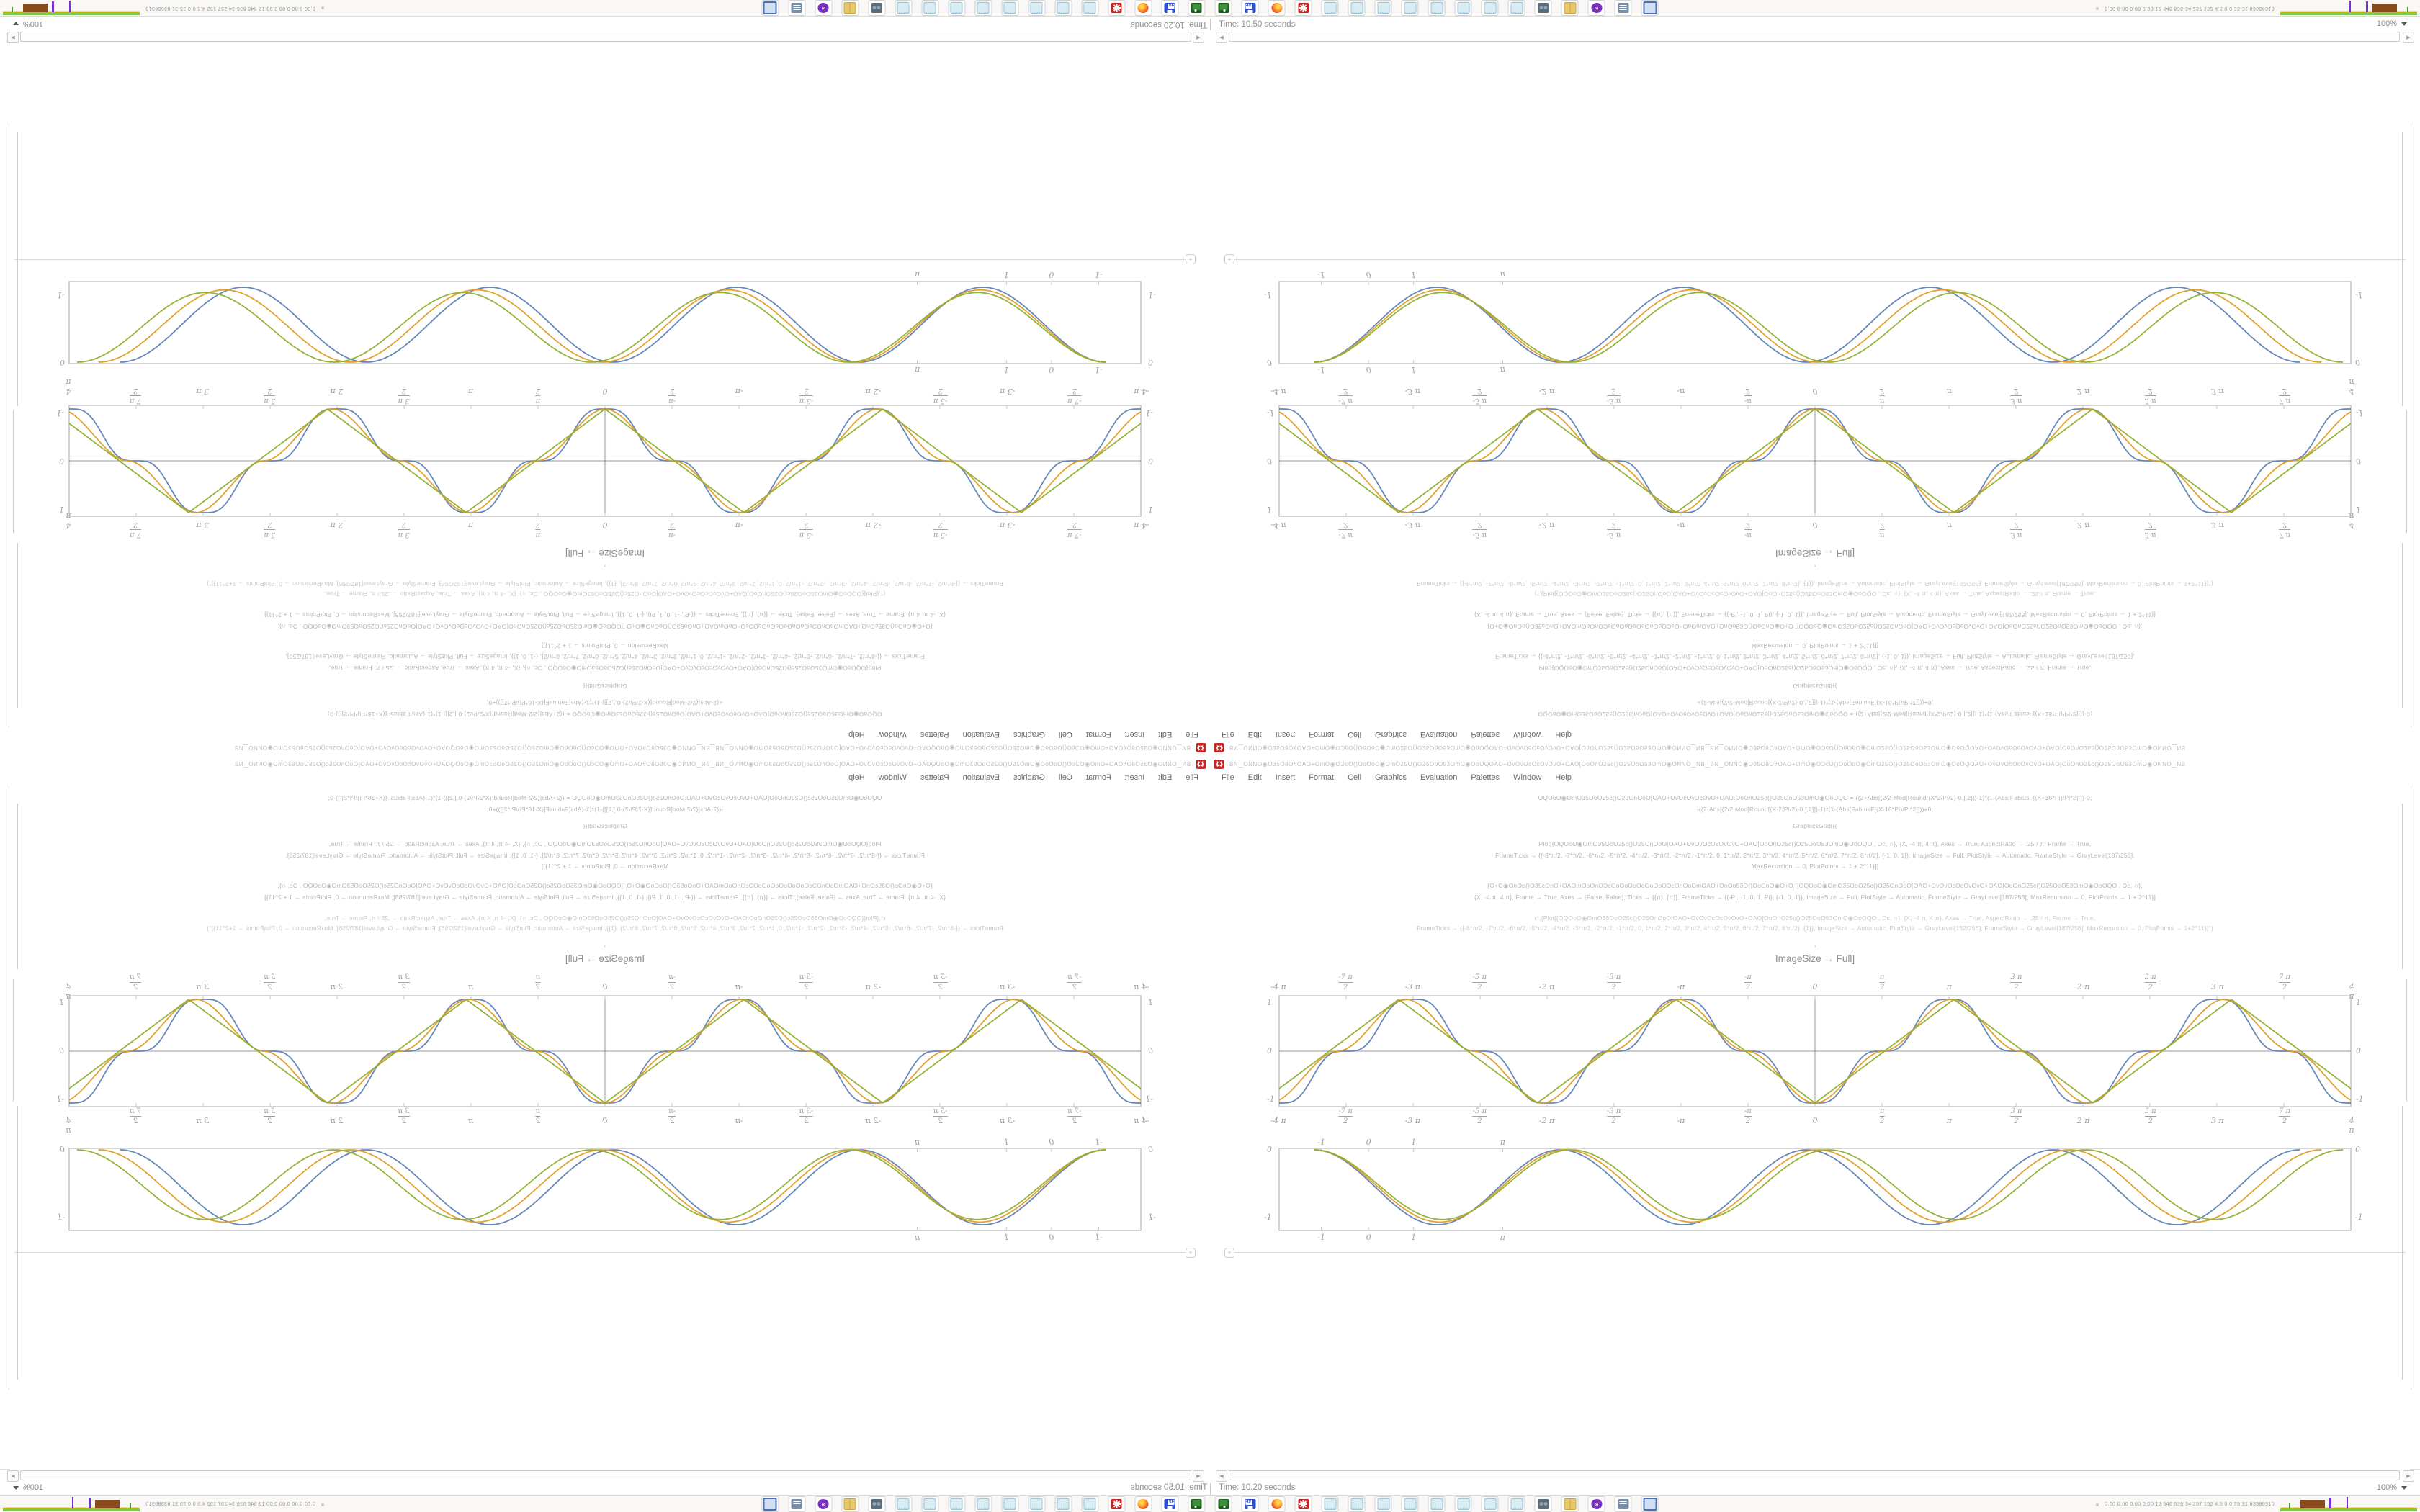  Describe the element at coordinates (13, 1476) in the screenshot. I see `scroll-left-button: ◀` at that location.